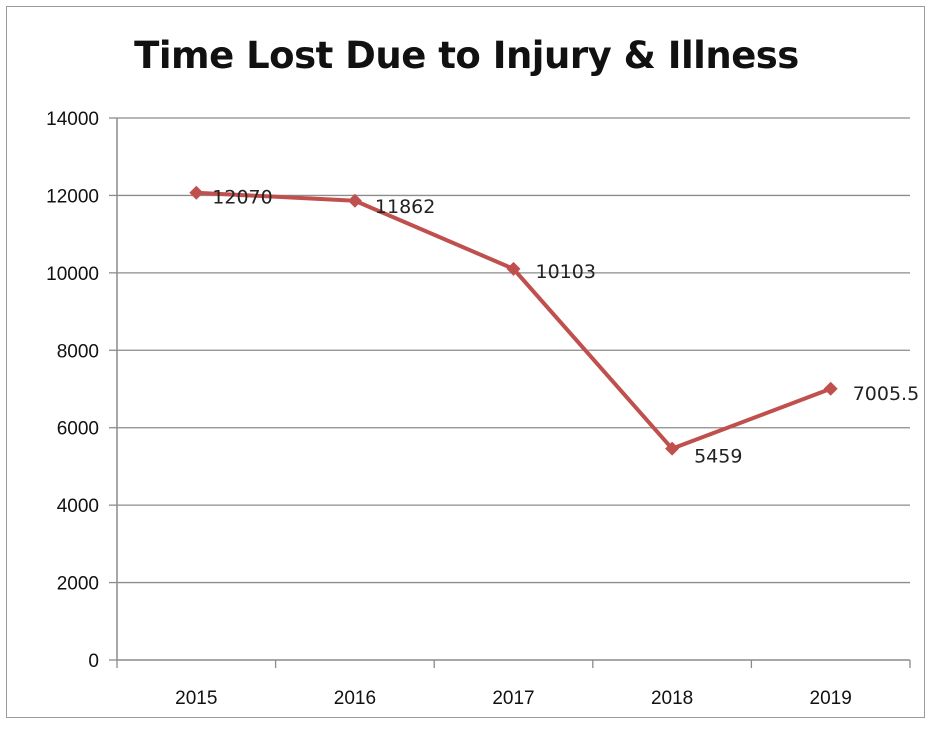 This screenshot has width=933, height=729. What do you see at coordinates (78, 506) in the screenshot?
I see `y-tick-label: 4000` at bounding box center [78, 506].